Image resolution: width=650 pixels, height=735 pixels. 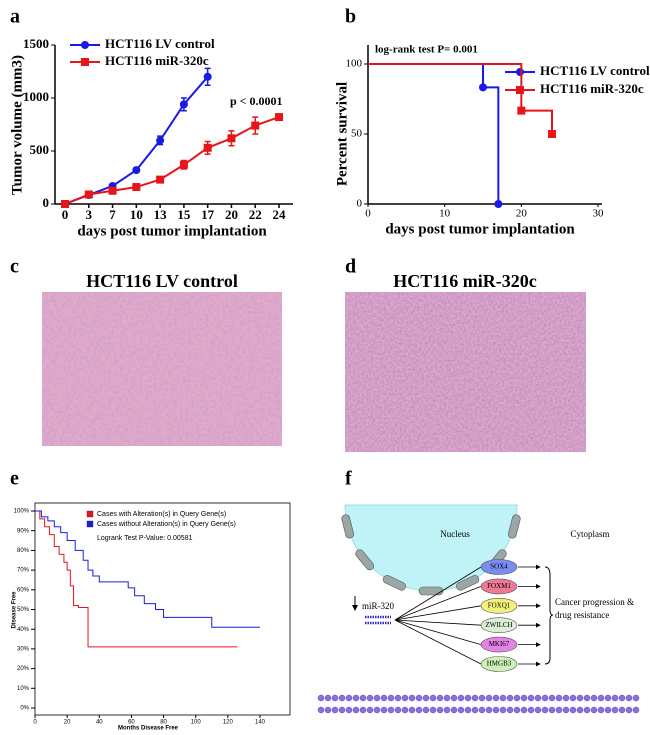 What do you see at coordinates (157, 60) in the screenshot?
I see `legend-label: HCT116 miR-320c` at bounding box center [157, 60].